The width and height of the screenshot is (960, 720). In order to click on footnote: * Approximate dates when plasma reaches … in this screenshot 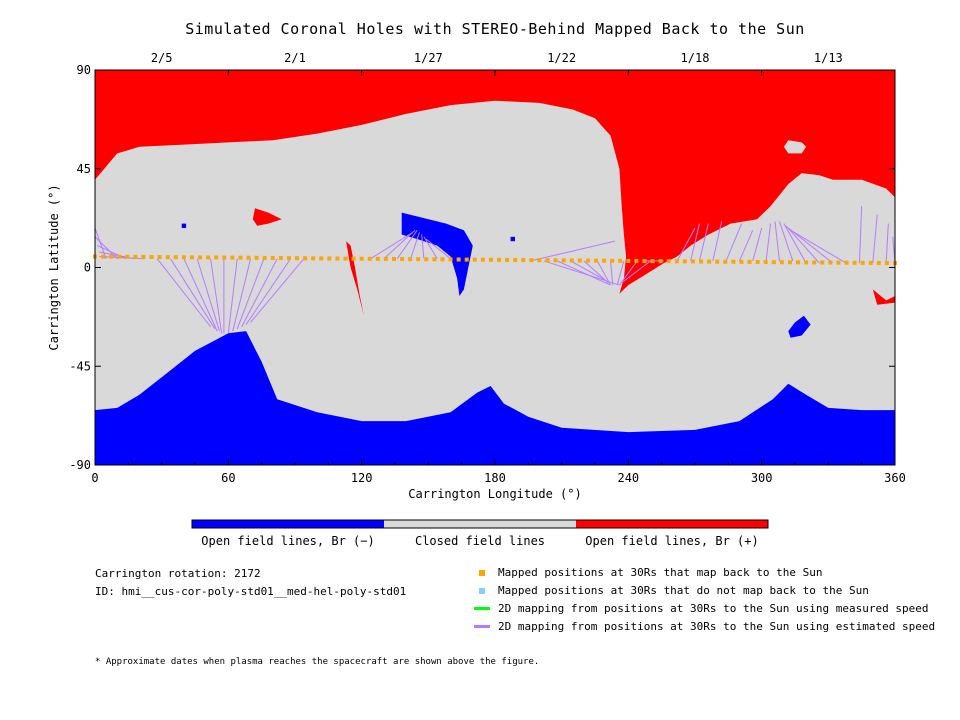, I will do `click(317, 662)`.